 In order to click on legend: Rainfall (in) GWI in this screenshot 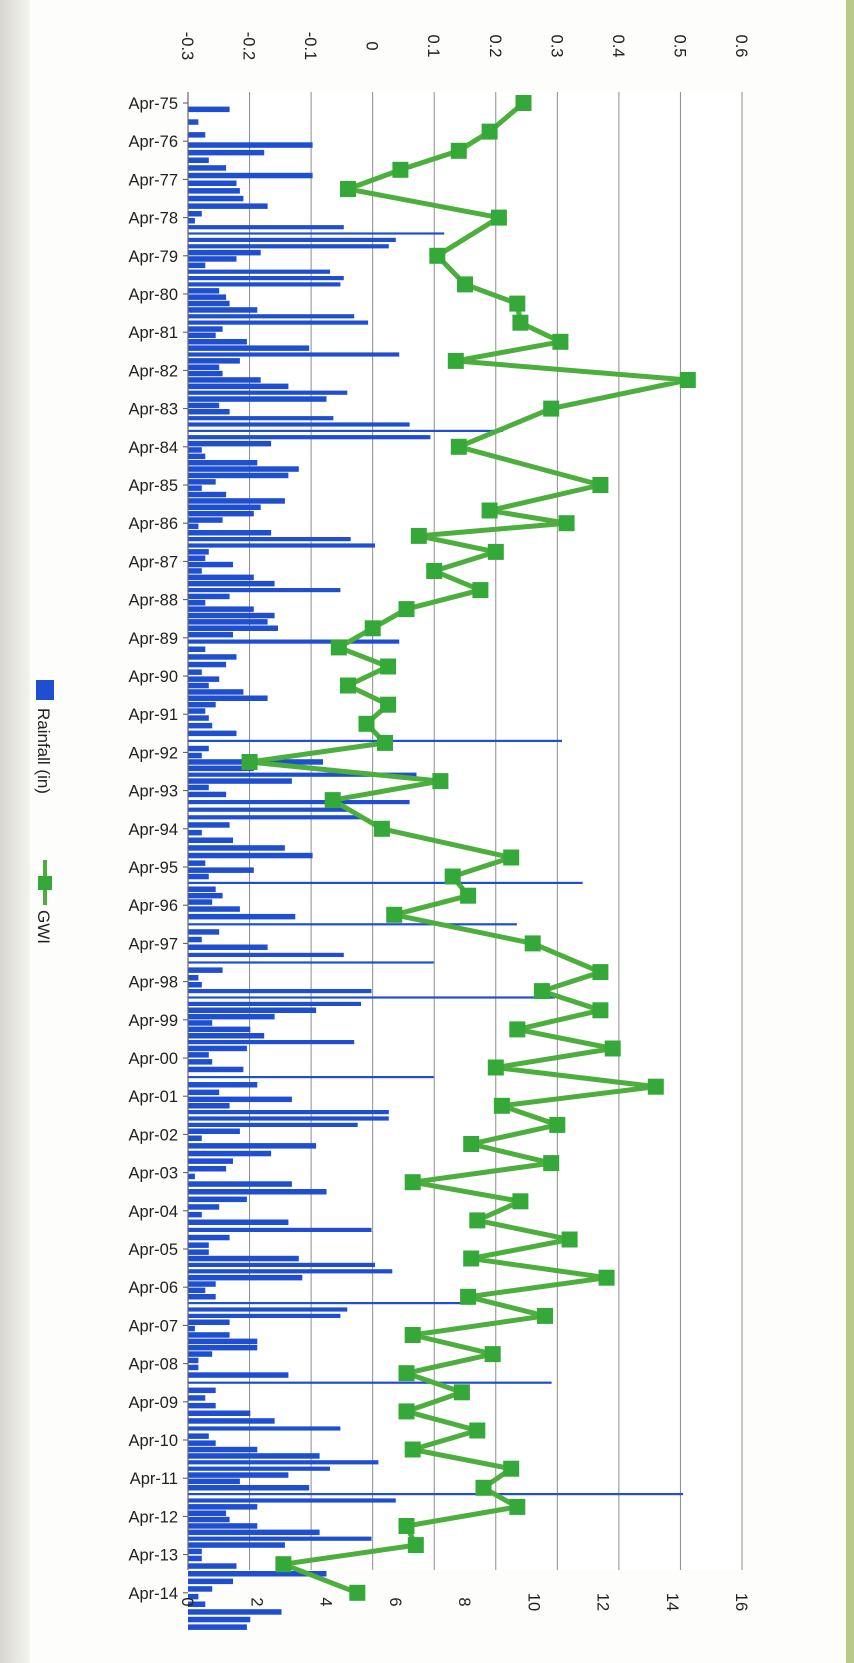, I will do `click(44, 812)`.